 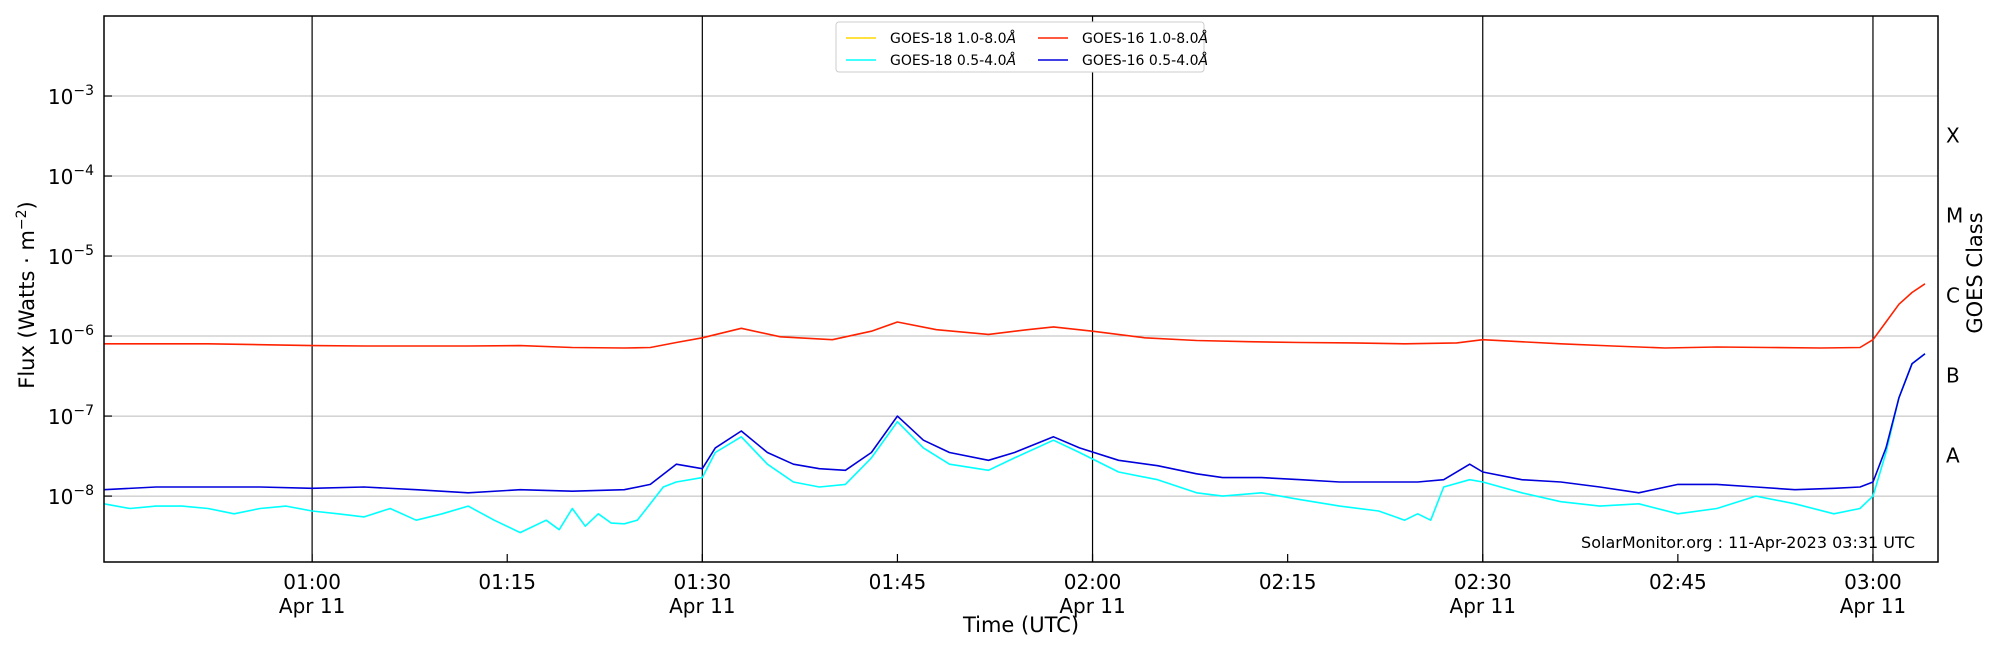 I want to click on y-tick-label: 10⁻⁷, so click(x=71, y=416).